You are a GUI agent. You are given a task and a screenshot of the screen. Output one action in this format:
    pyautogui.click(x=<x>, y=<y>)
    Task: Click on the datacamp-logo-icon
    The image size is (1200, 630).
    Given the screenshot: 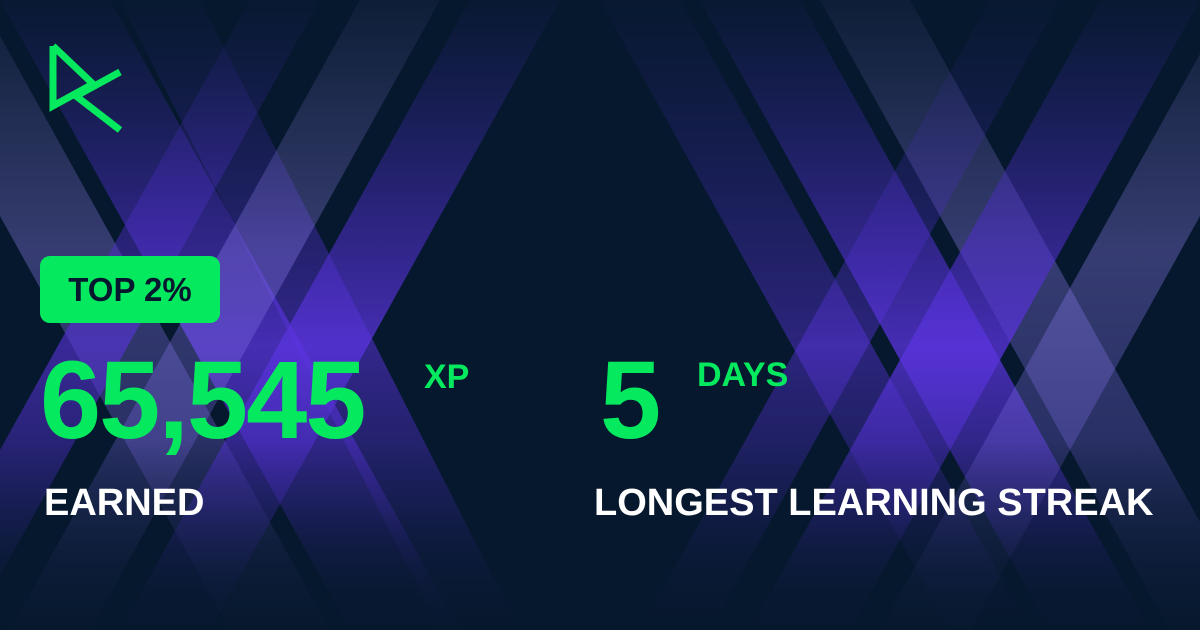 What is the action you would take?
    pyautogui.click(x=86, y=88)
    